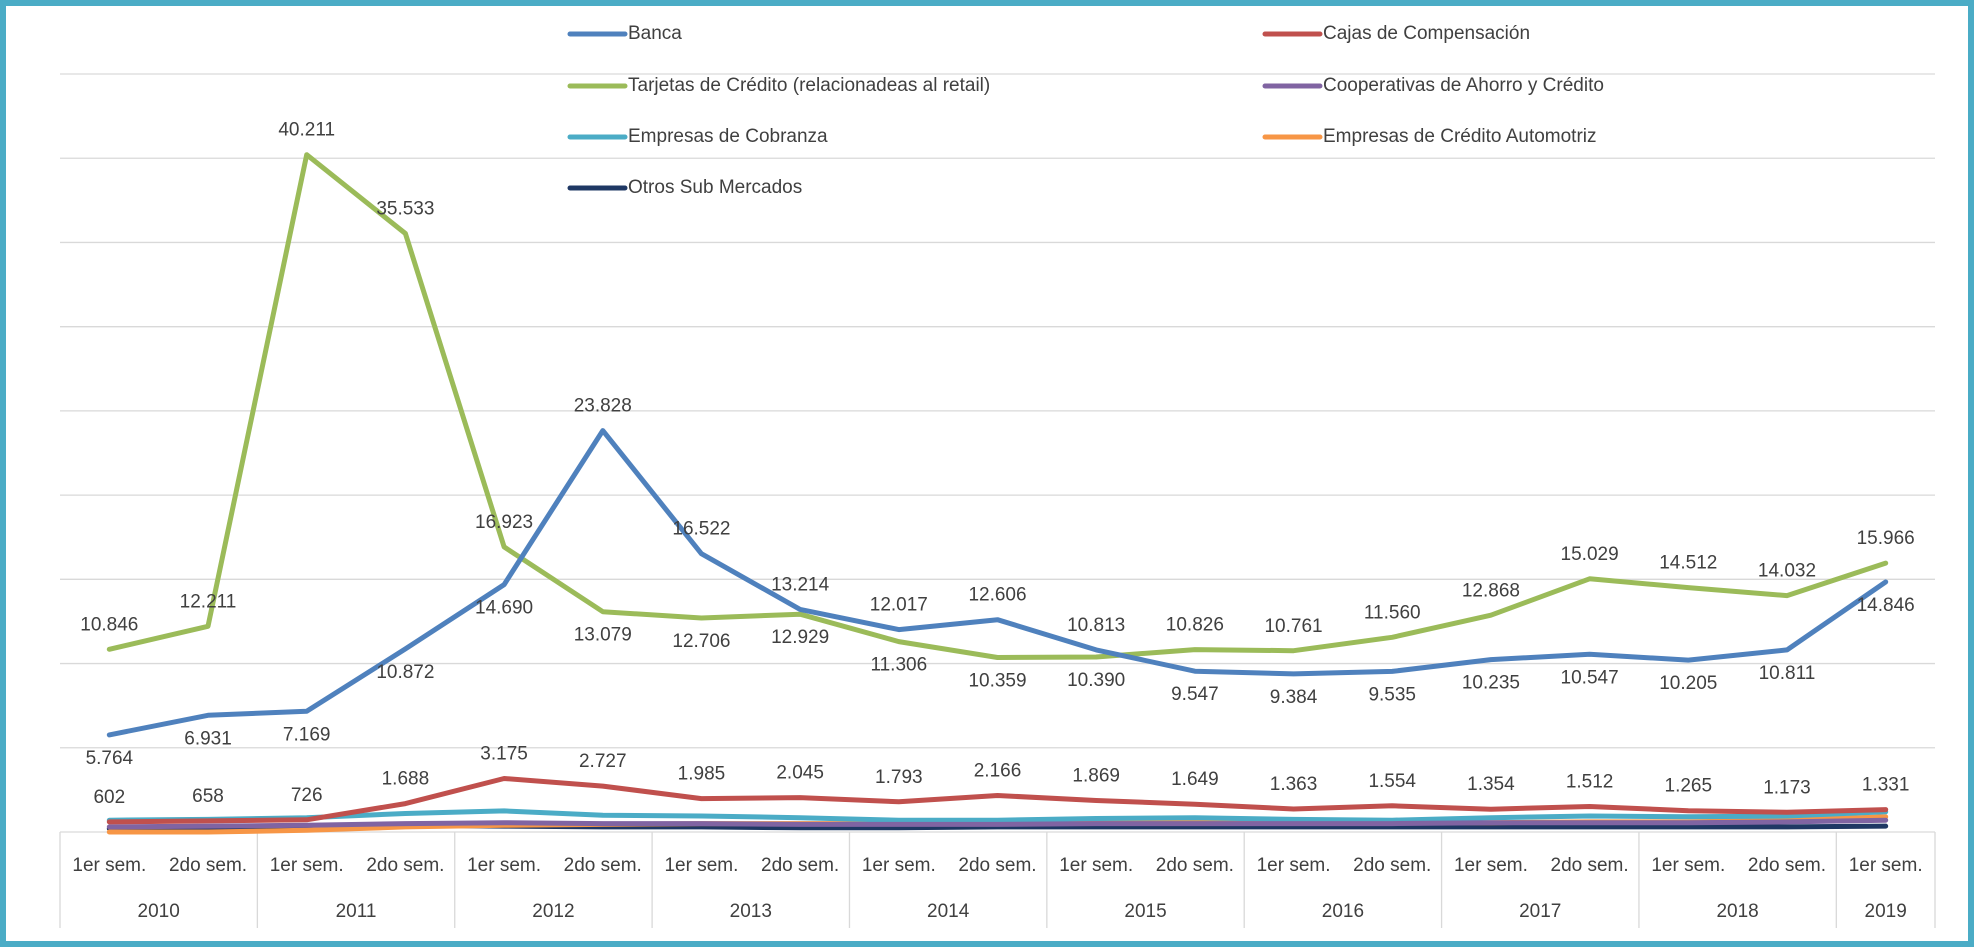  Describe the element at coordinates (208, 796) in the screenshot. I see `data-label: 658` at that location.